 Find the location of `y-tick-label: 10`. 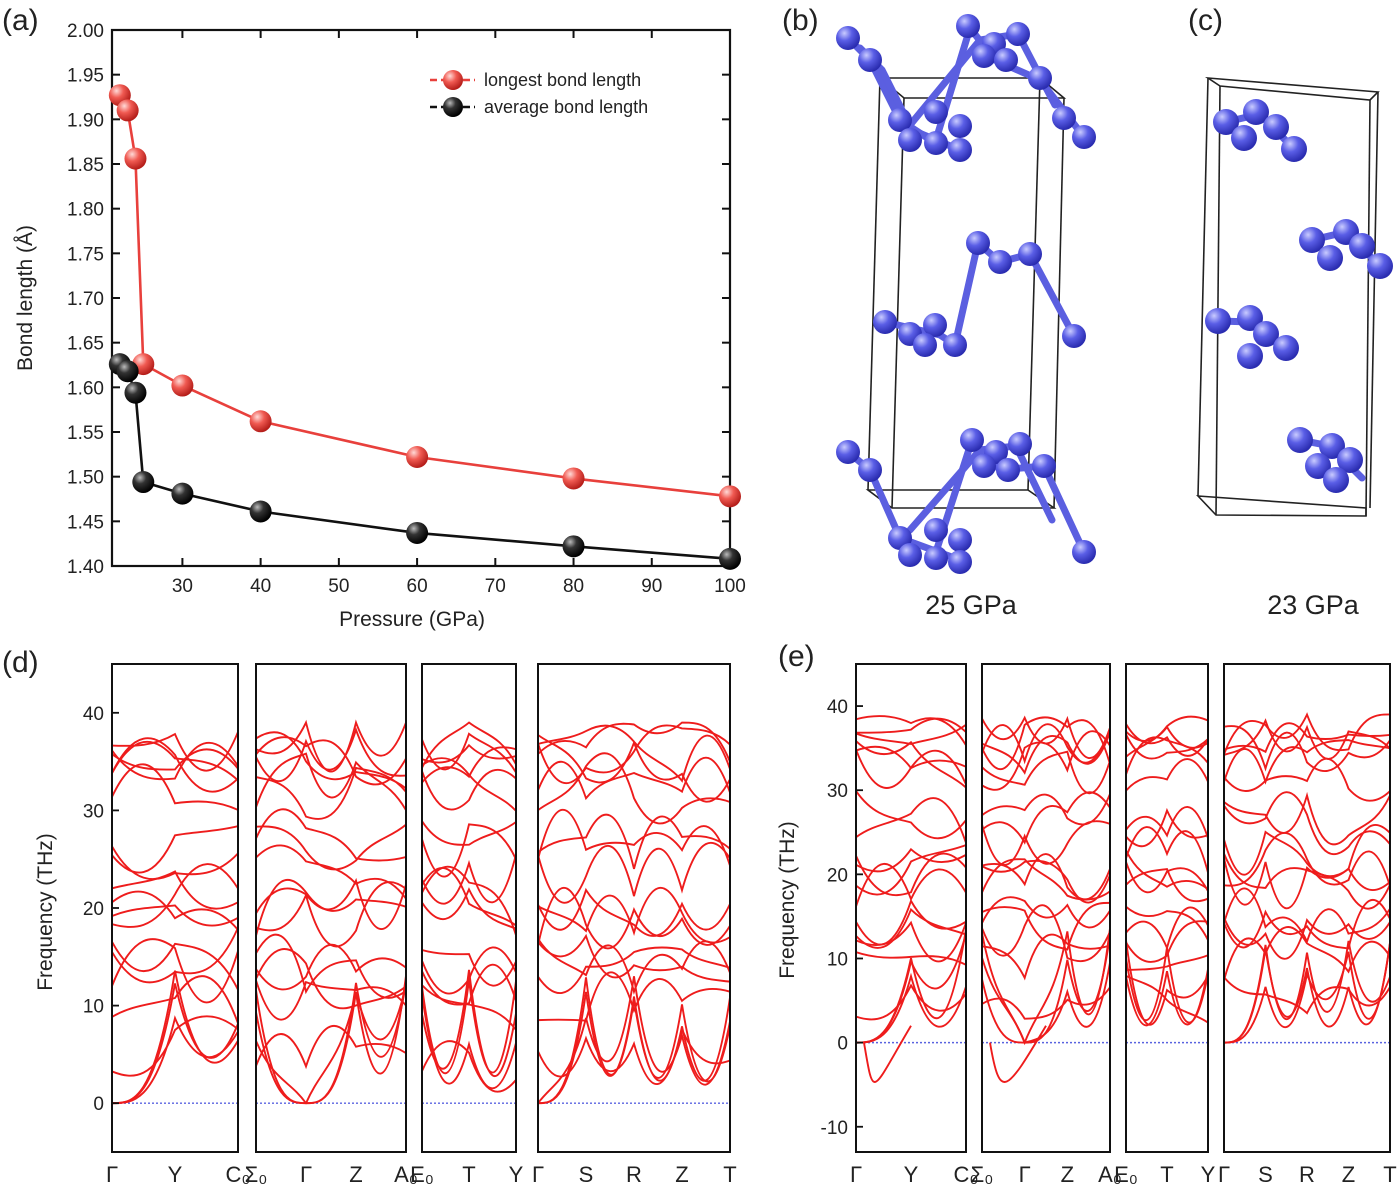

y-tick-label: 10 is located at coordinates (837, 959).